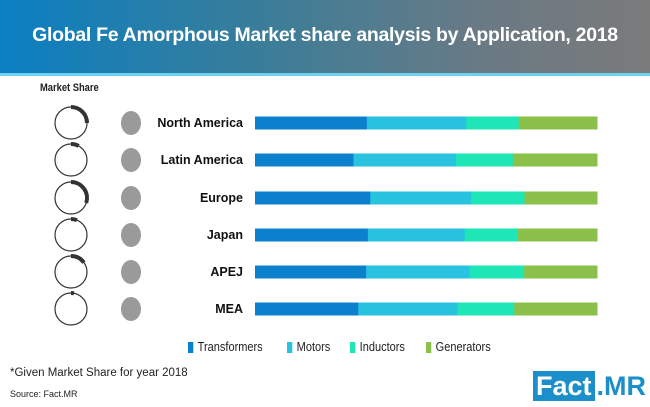  What do you see at coordinates (131, 272) in the screenshot?
I see `apej-map-icon` at bounding box center [131, 272].